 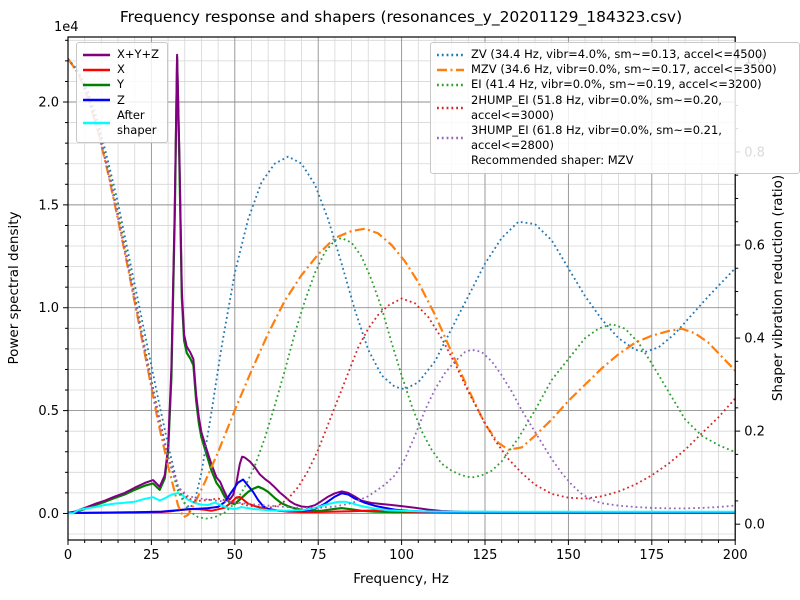 What do you see at coordinates (402, 503) in the screenshot?
I see `curve-after` at bounding box center [402, 503].